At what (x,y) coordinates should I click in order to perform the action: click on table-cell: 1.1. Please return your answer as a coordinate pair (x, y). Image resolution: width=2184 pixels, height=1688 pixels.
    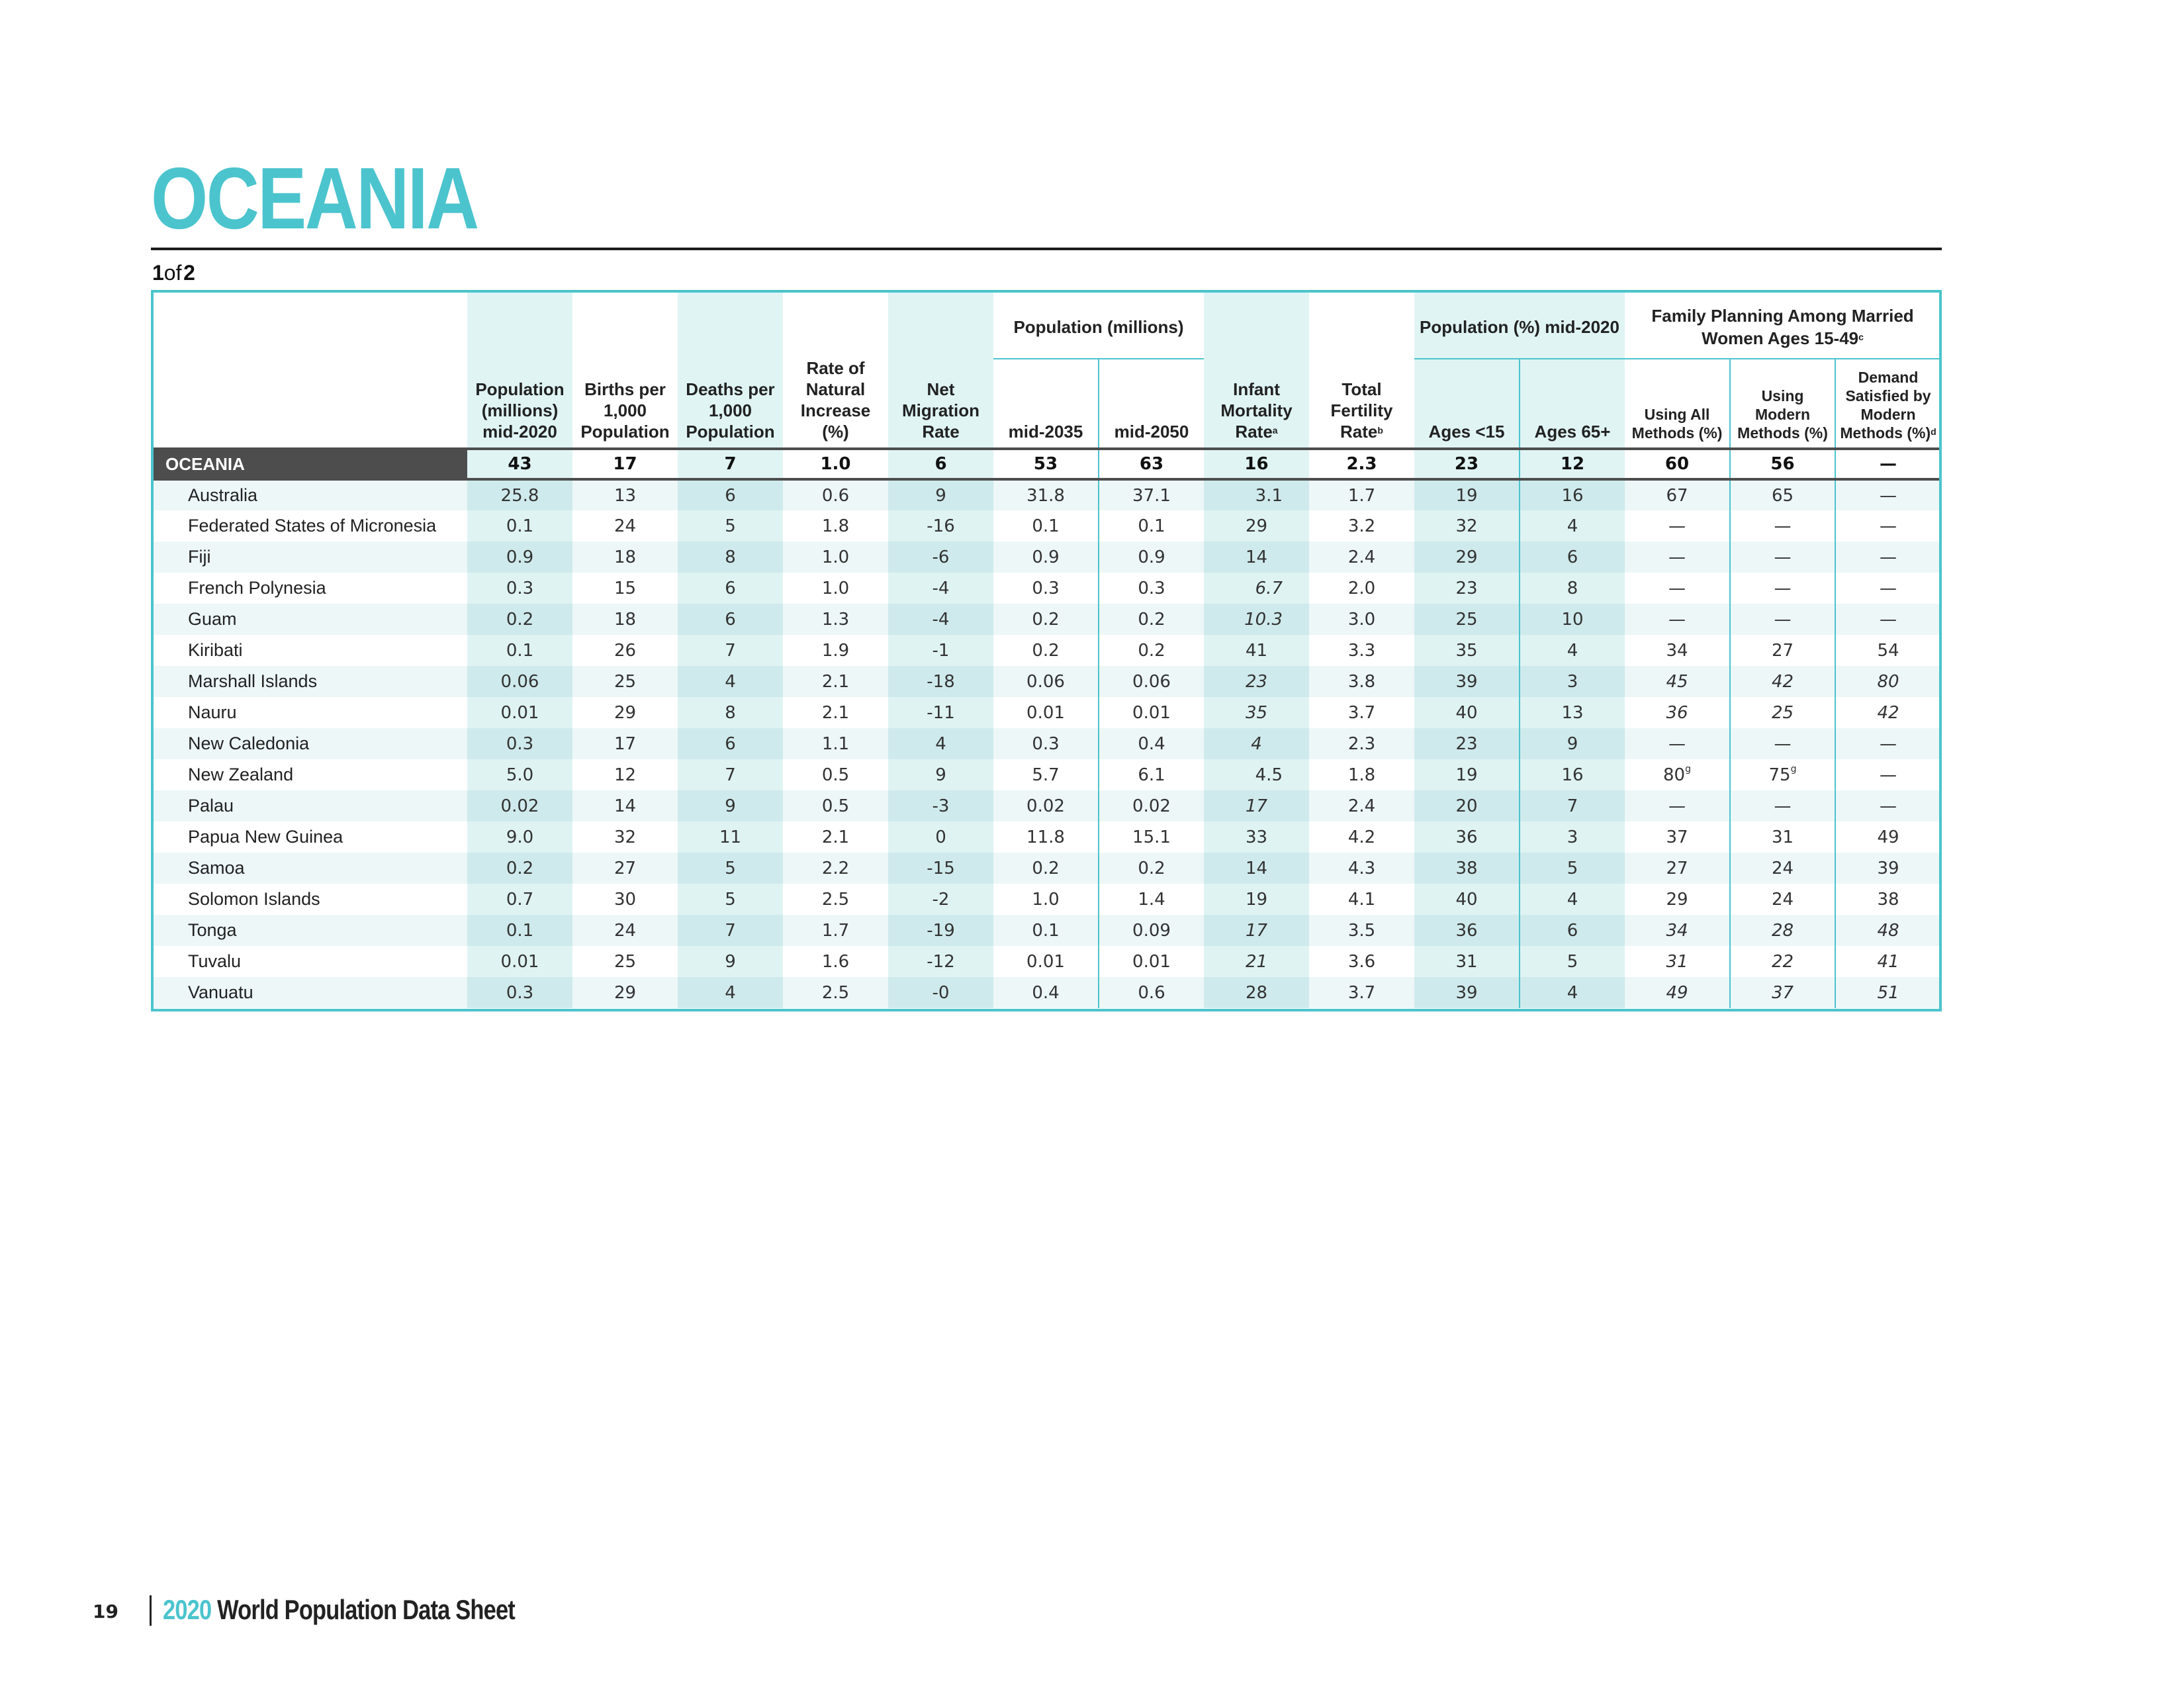
    Looking at the image, I should click on (835, 743).